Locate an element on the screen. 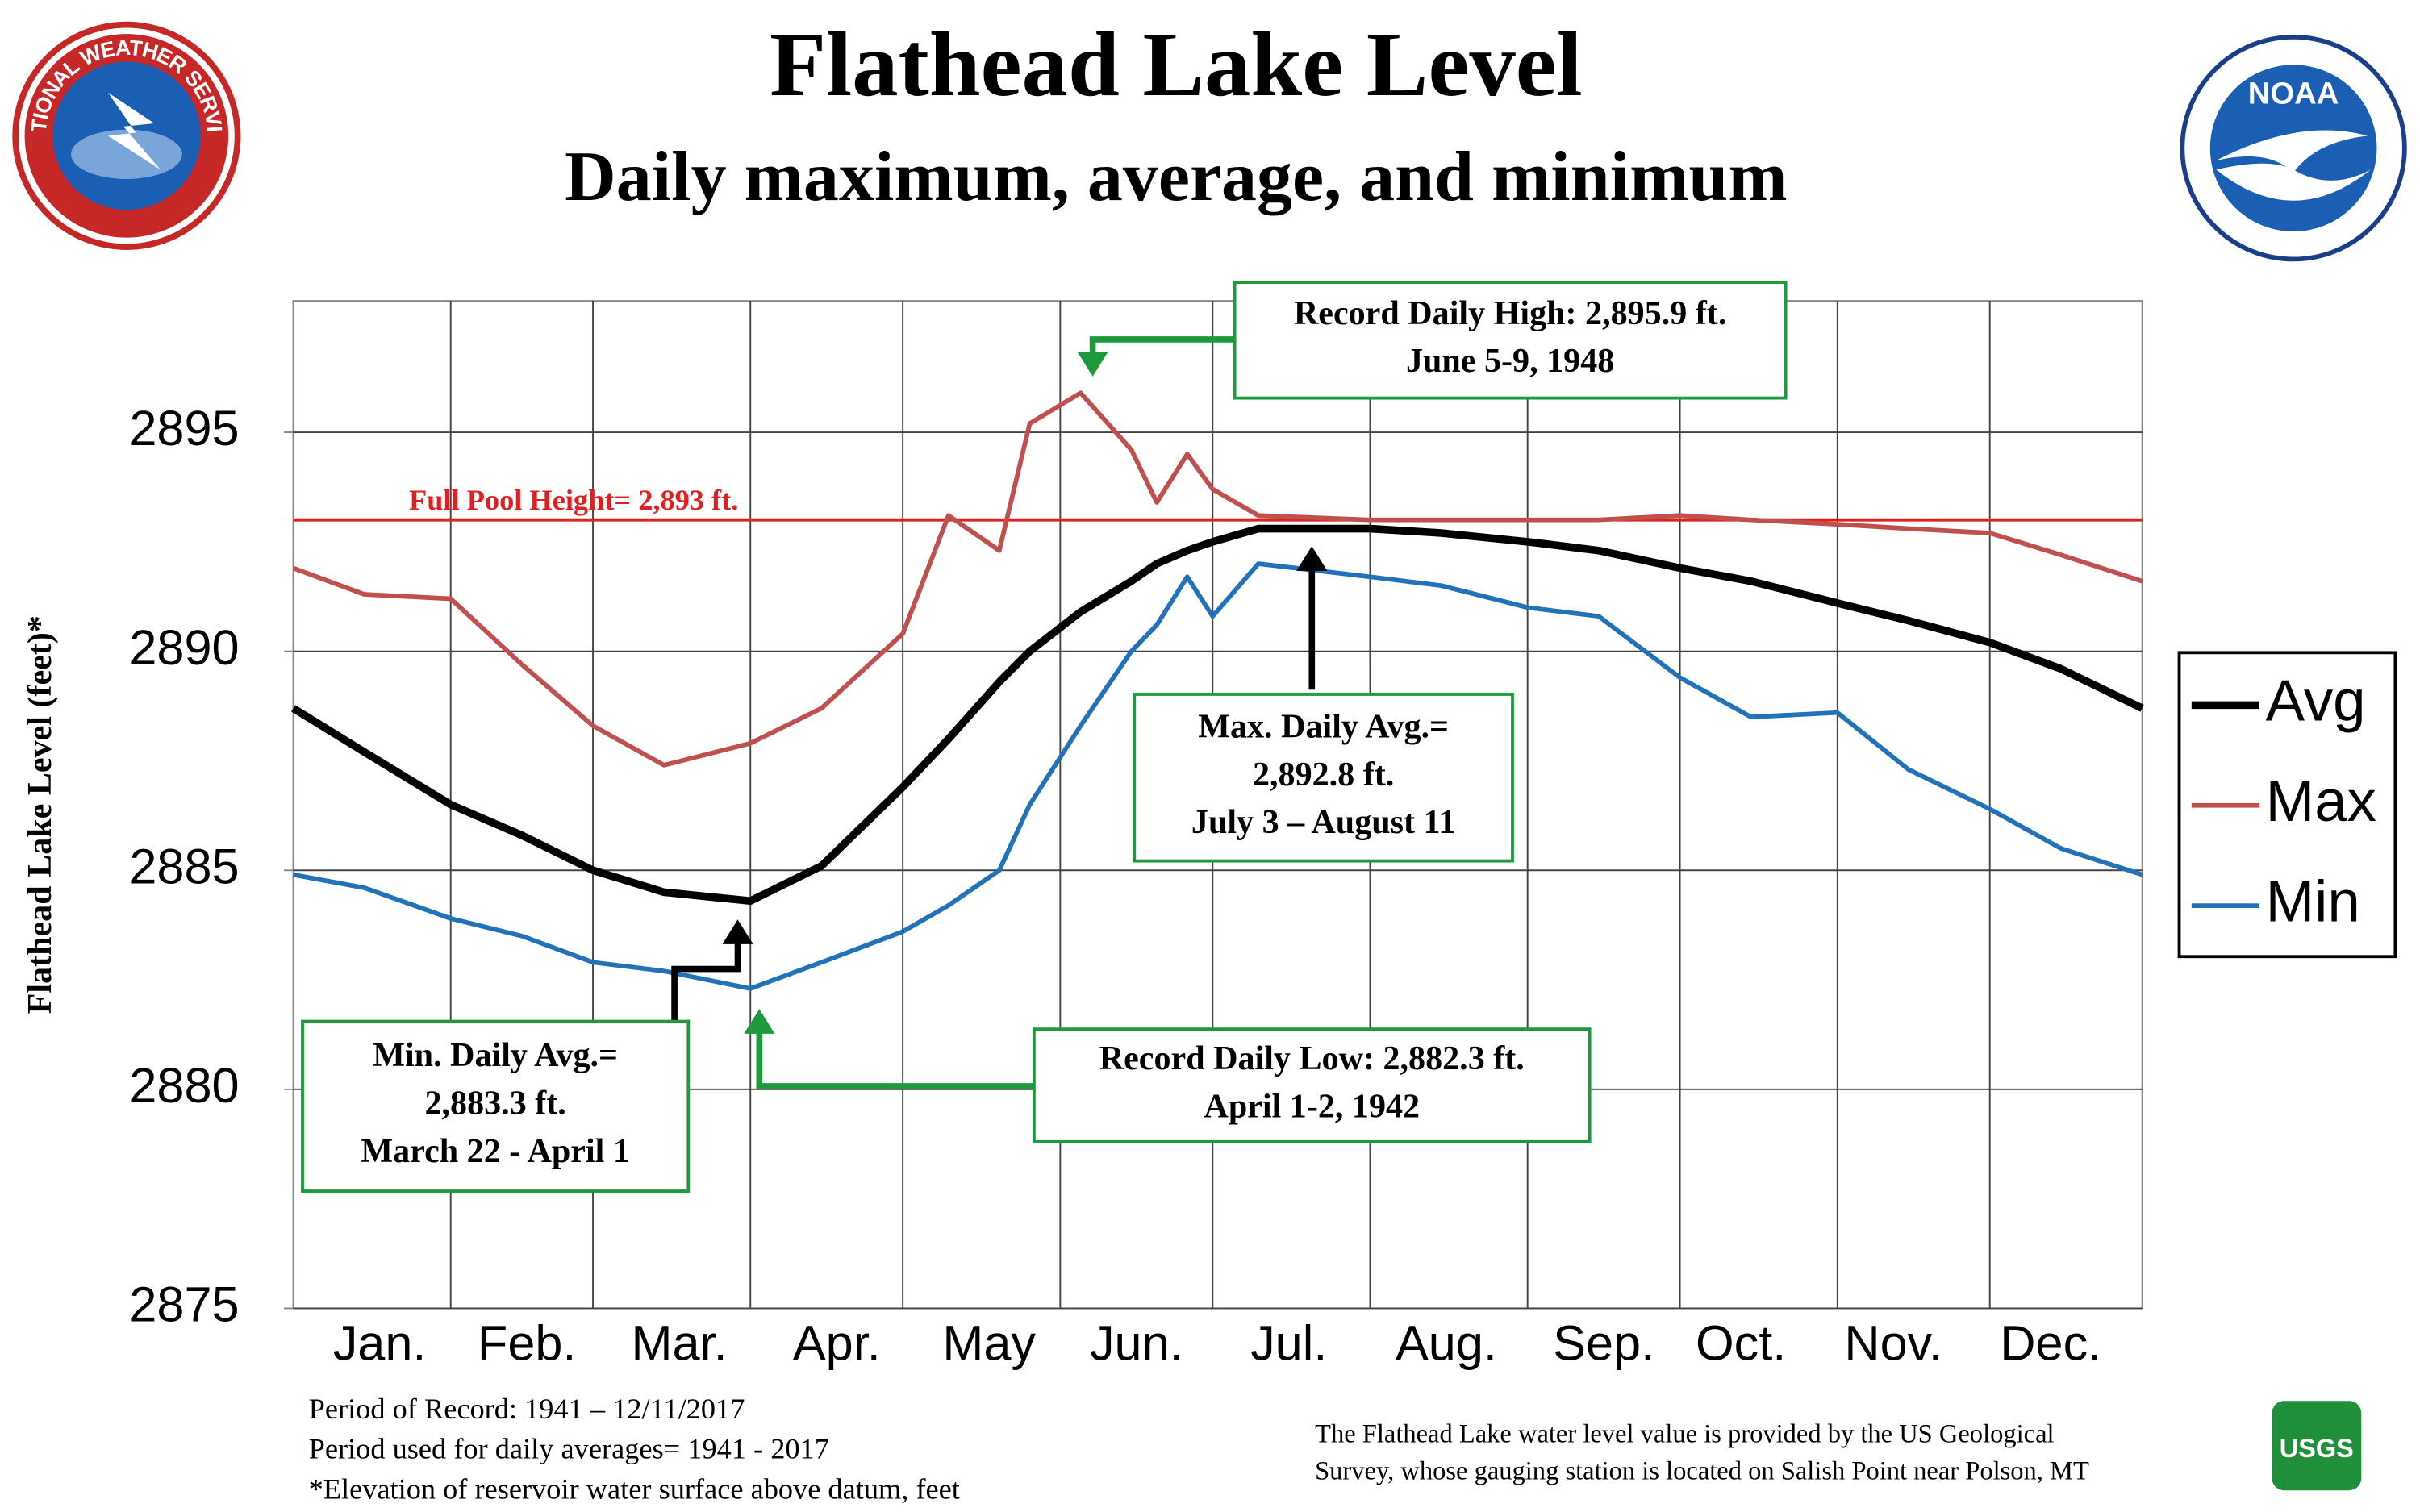 The image size is (2420, 1512). y-tick-label: 2885 is located at coordinates (184, 866).